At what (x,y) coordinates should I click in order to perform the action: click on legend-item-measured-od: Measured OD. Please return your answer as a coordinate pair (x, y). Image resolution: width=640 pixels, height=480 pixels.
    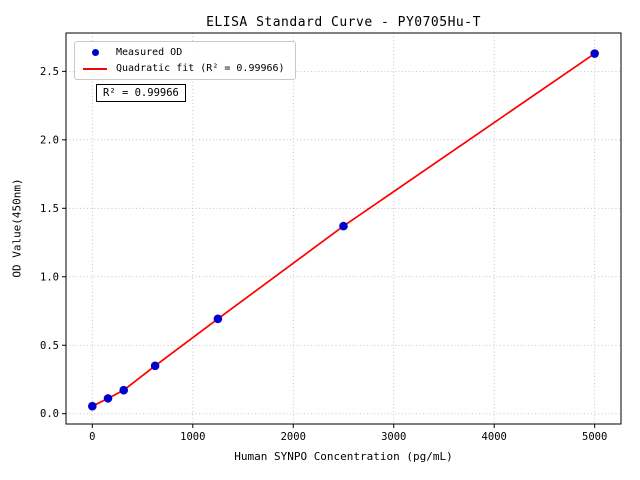
    Looking at the image, I should click on (183, 52).